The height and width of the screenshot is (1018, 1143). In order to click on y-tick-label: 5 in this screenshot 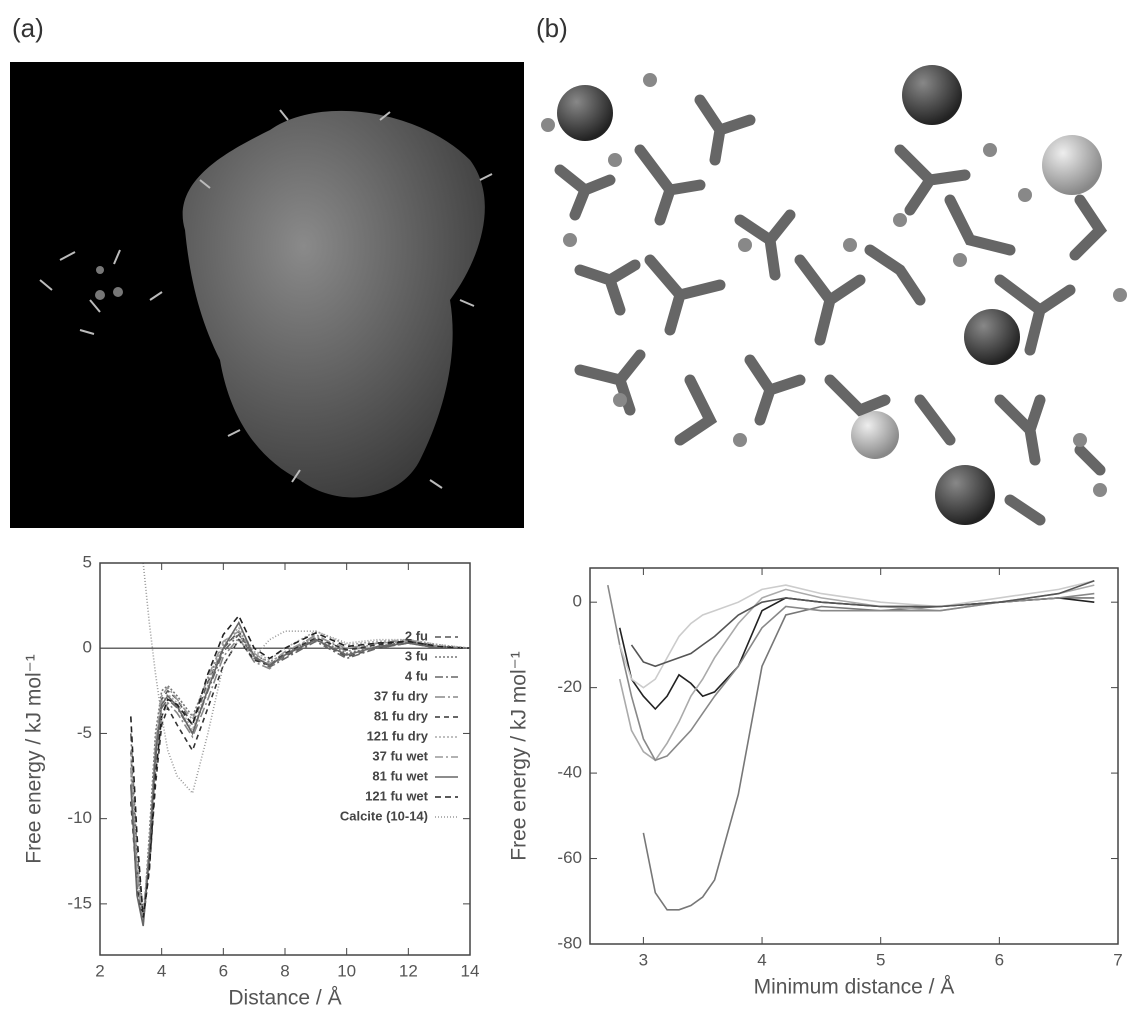, I will do `click(87, 561)`.